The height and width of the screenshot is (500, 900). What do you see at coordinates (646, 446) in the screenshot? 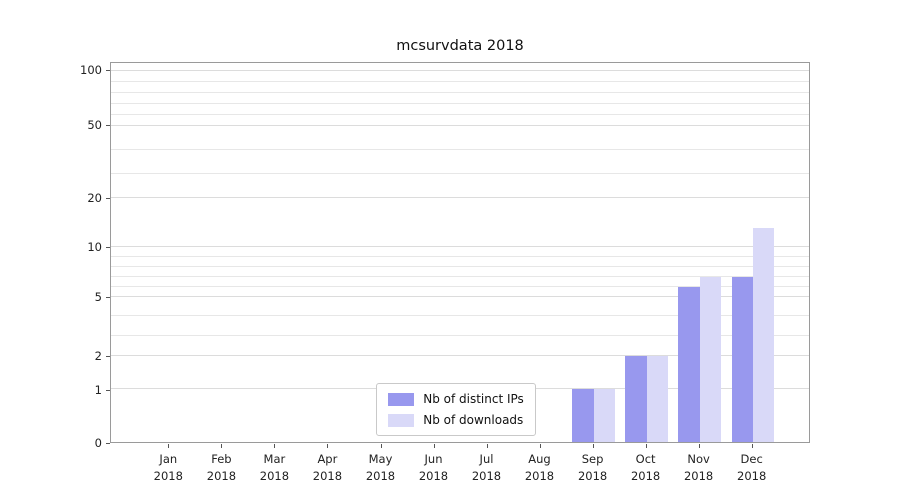
I see `x-tick-mark-oct` at bounding box center [646, 446].